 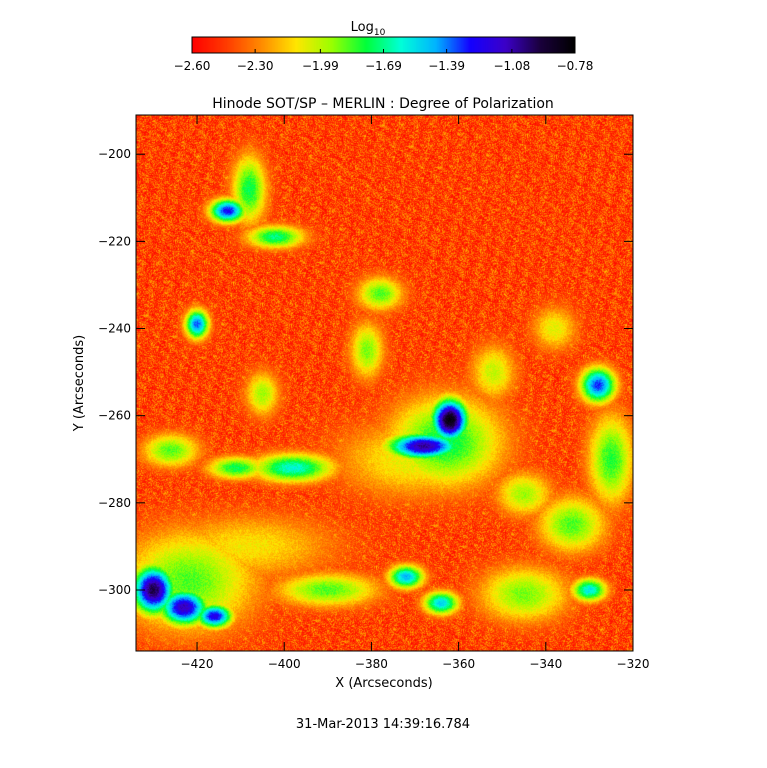 I want to click on x-tick-label: −400, so click(x=284, y=664).